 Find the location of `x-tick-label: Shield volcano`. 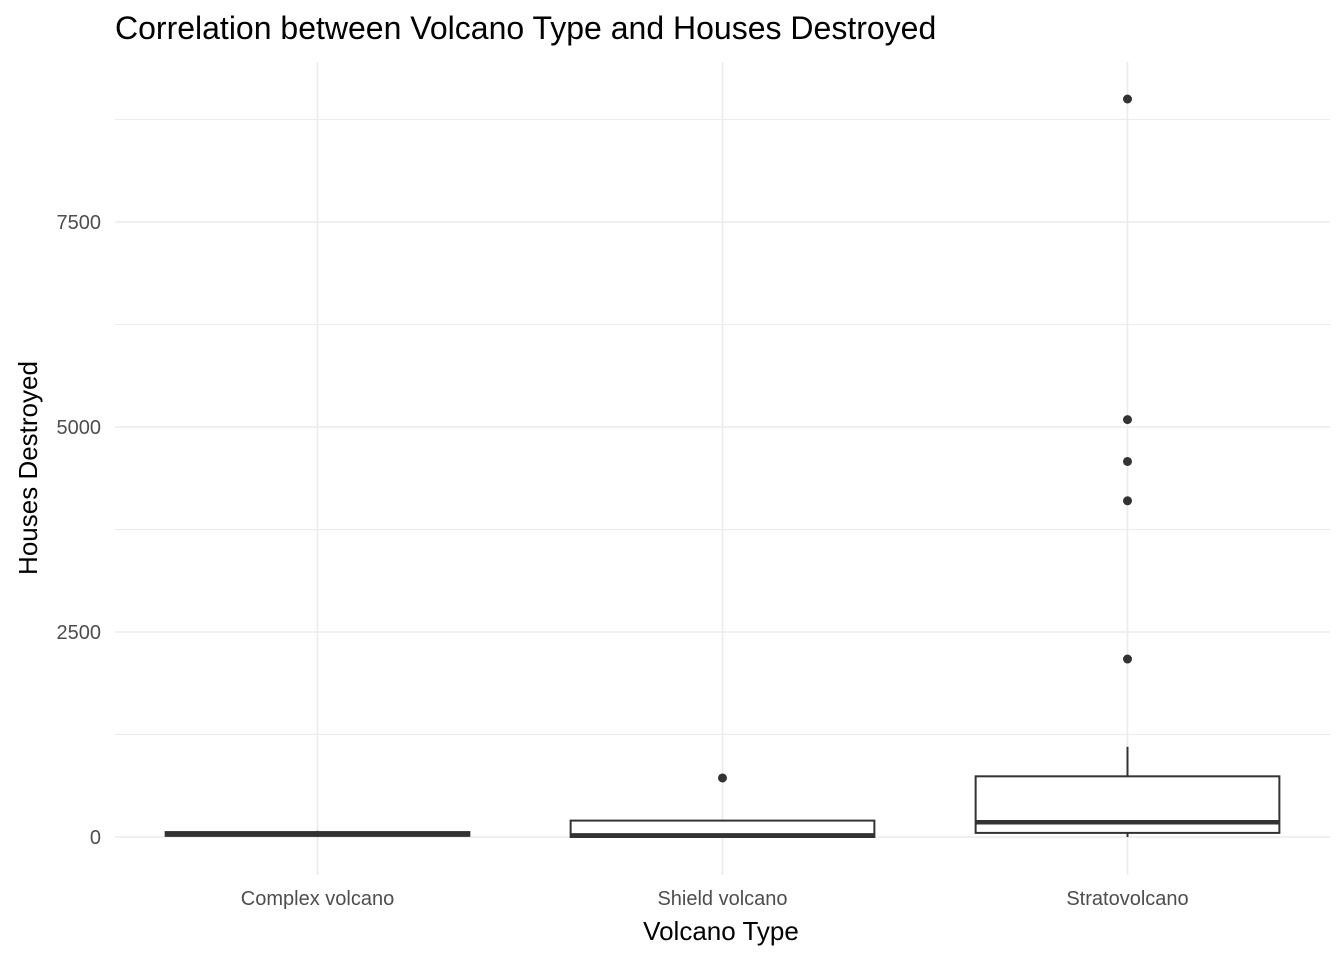

x-tick-label: Shield volcano is located at coordinates (722, 899).